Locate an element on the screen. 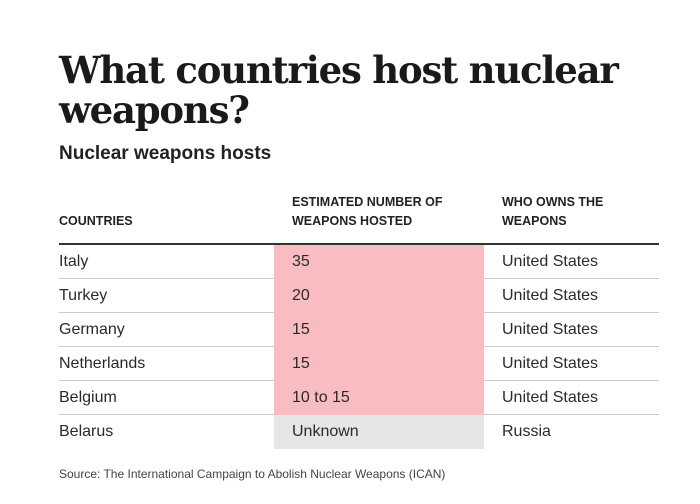 The image size is (700, 504). weapons-count-cell: 20 is located at coordinates (379, 296).